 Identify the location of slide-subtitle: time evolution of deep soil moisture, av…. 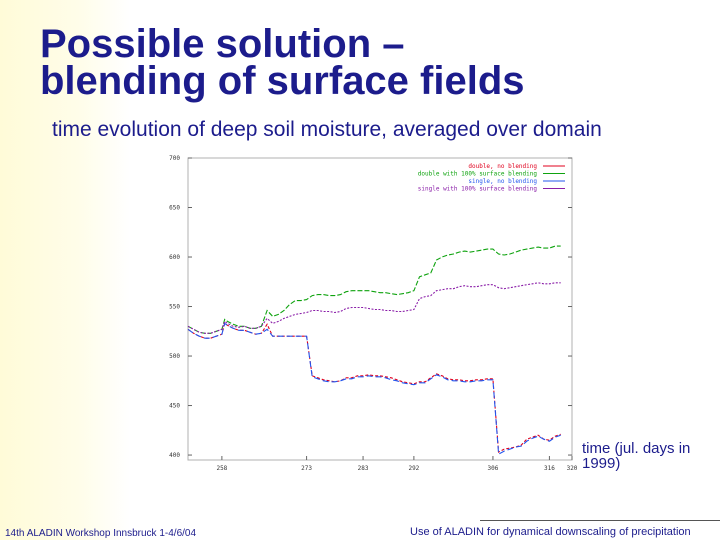
(327, 129).